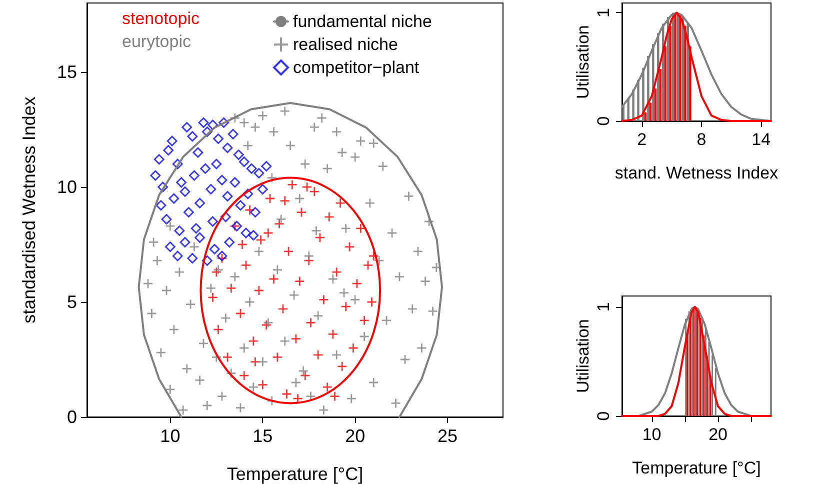 Image resolution: width=815 pixels, height=501 pixels. I want to click on x-tick-label: 10, so click(170, 436).